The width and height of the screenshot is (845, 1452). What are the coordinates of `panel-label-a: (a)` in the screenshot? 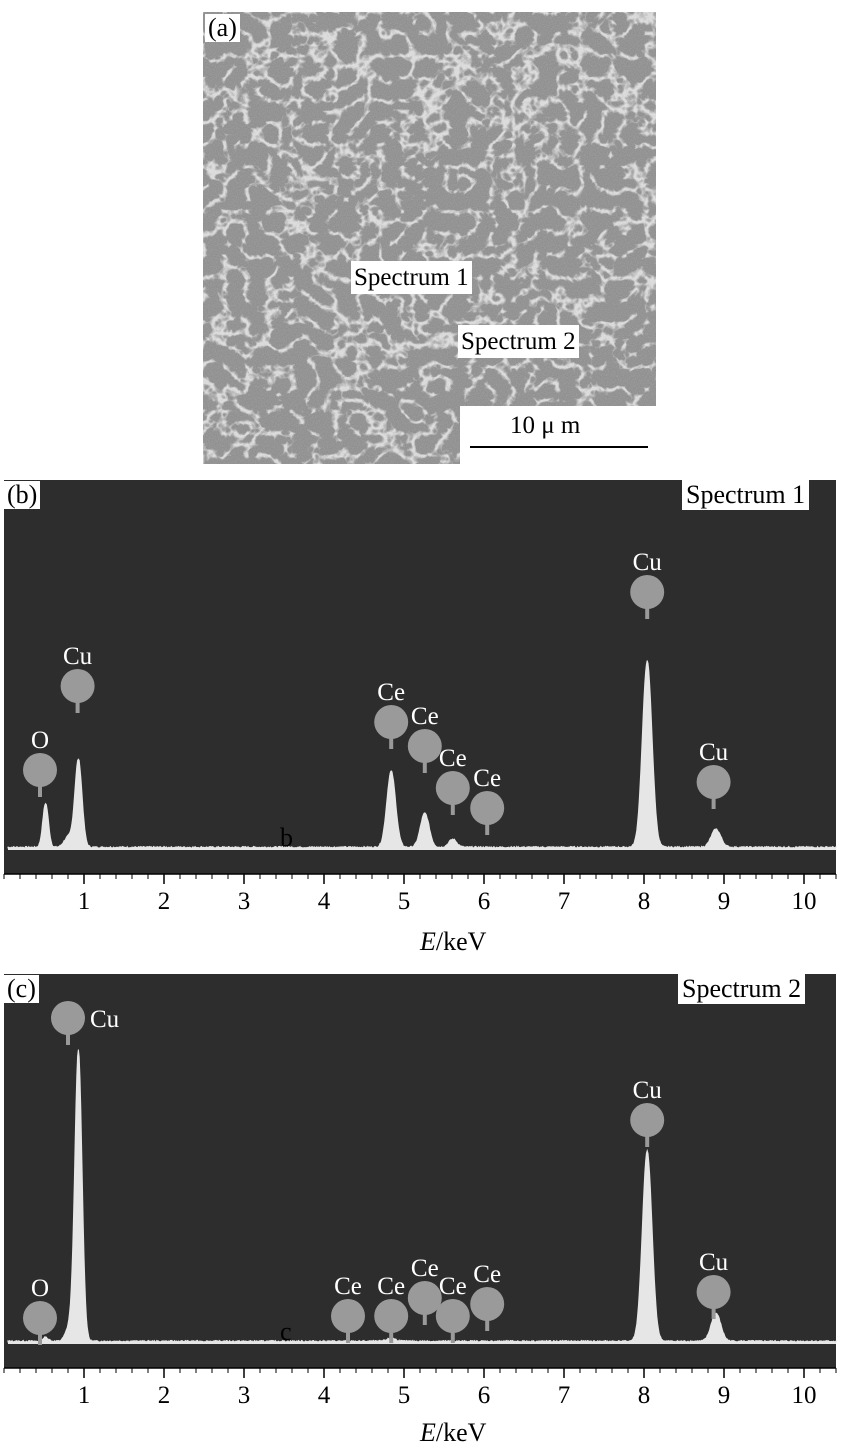 It's located at (222, 28).